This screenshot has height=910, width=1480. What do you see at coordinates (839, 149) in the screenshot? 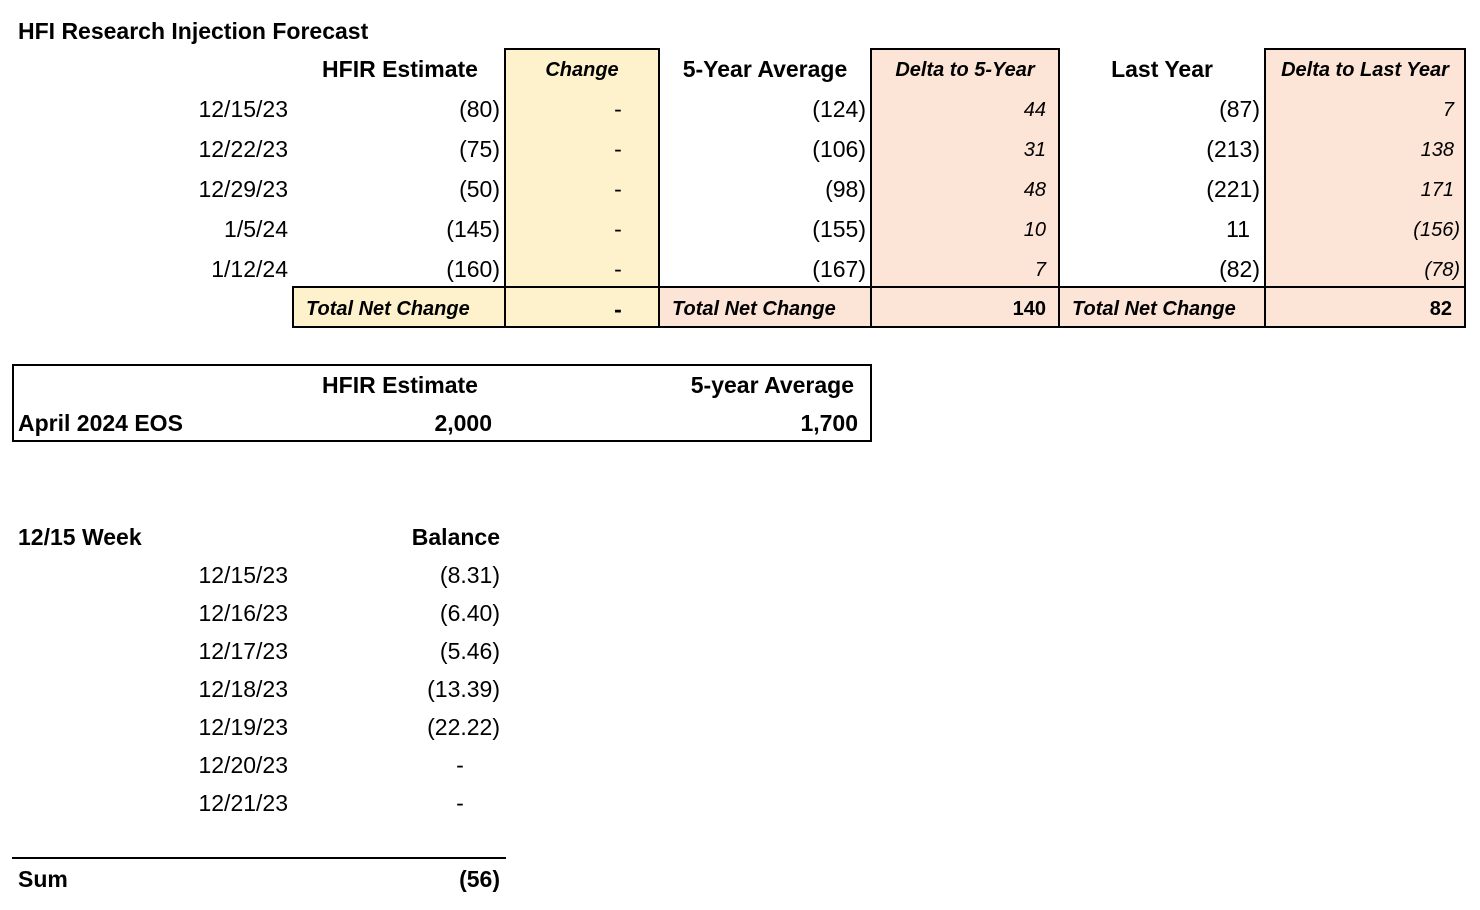
I see `row-avg5: (106)` at bounding box center [839, 149].